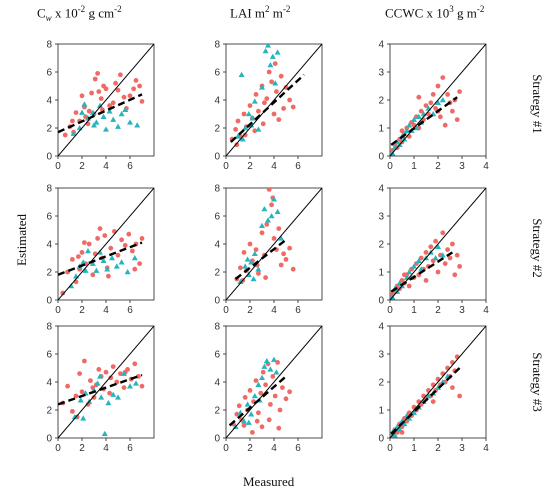  I want to click on x-tick-label: 3, so click(462, 166).